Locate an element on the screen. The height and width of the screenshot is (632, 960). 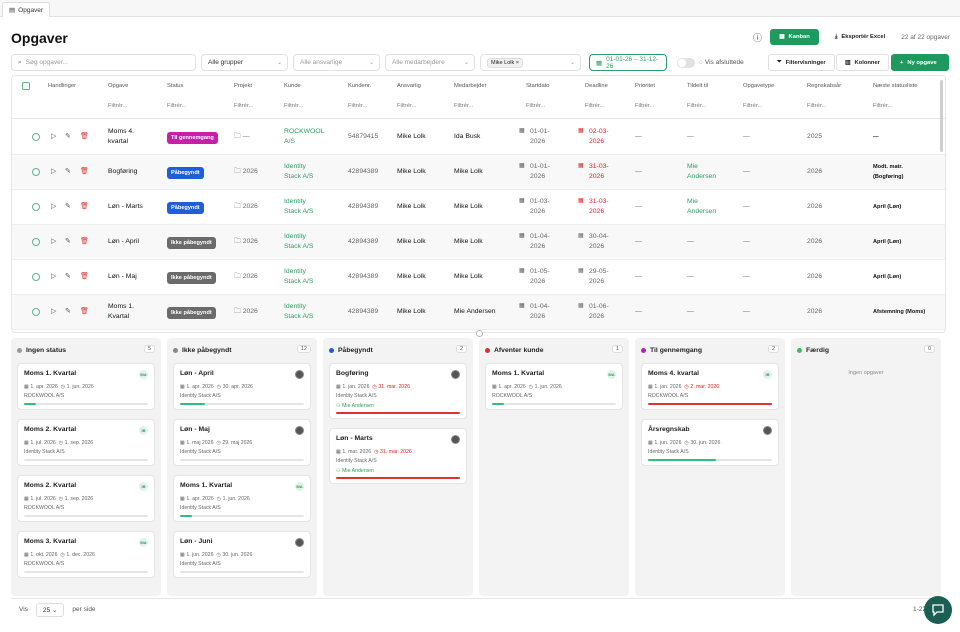
task-name: Løn - April is located at coordinates (123, 241).